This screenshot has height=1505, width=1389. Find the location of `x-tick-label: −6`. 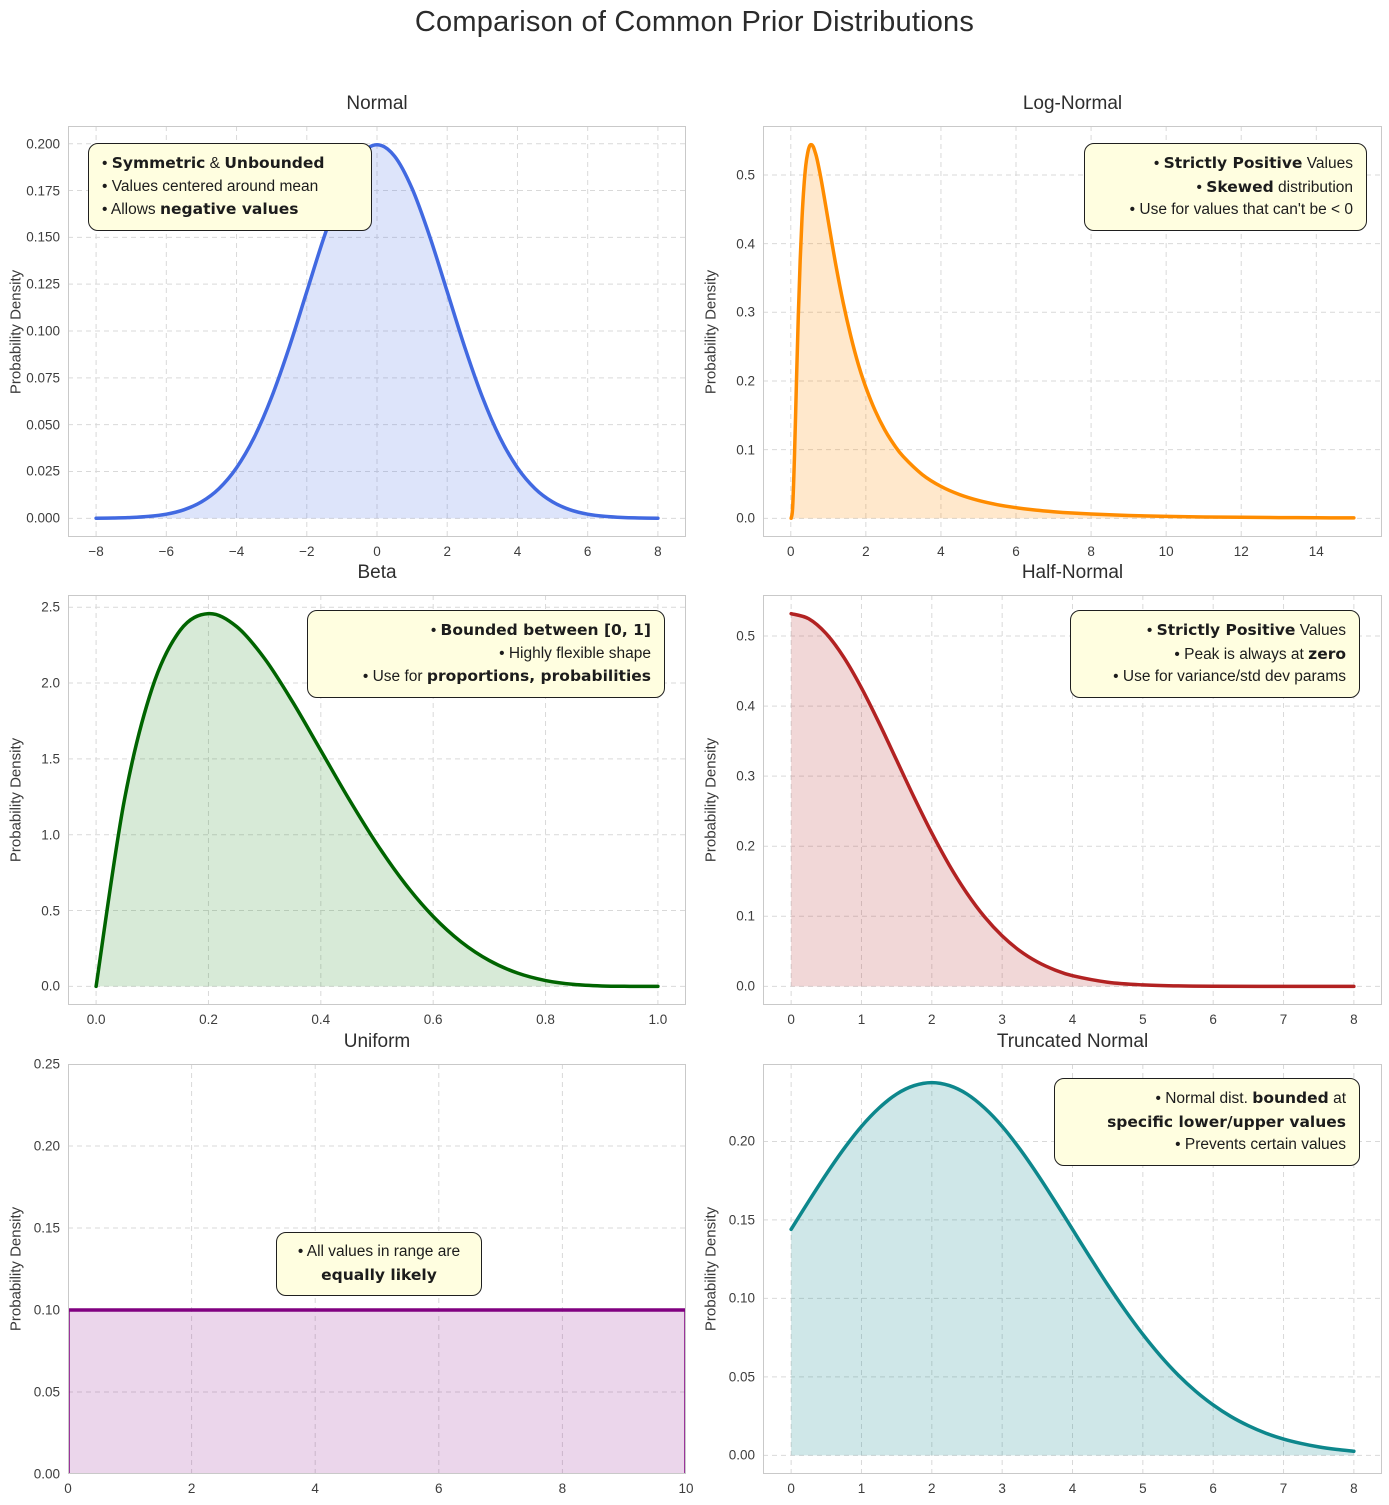

x-tick-label: −6 is located at coordinates (166, 551).